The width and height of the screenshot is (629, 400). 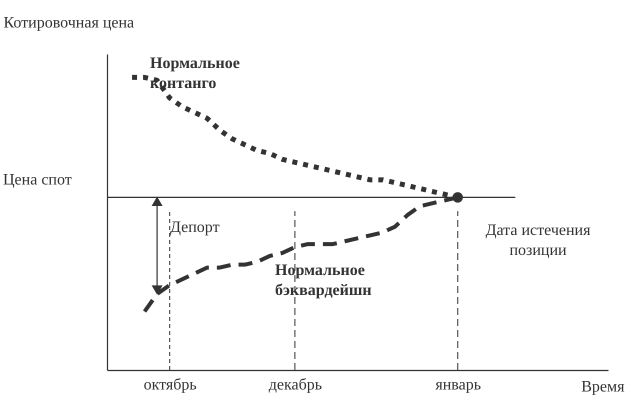 I want to click on annotation: Депорт, so click(x=195, y=227).